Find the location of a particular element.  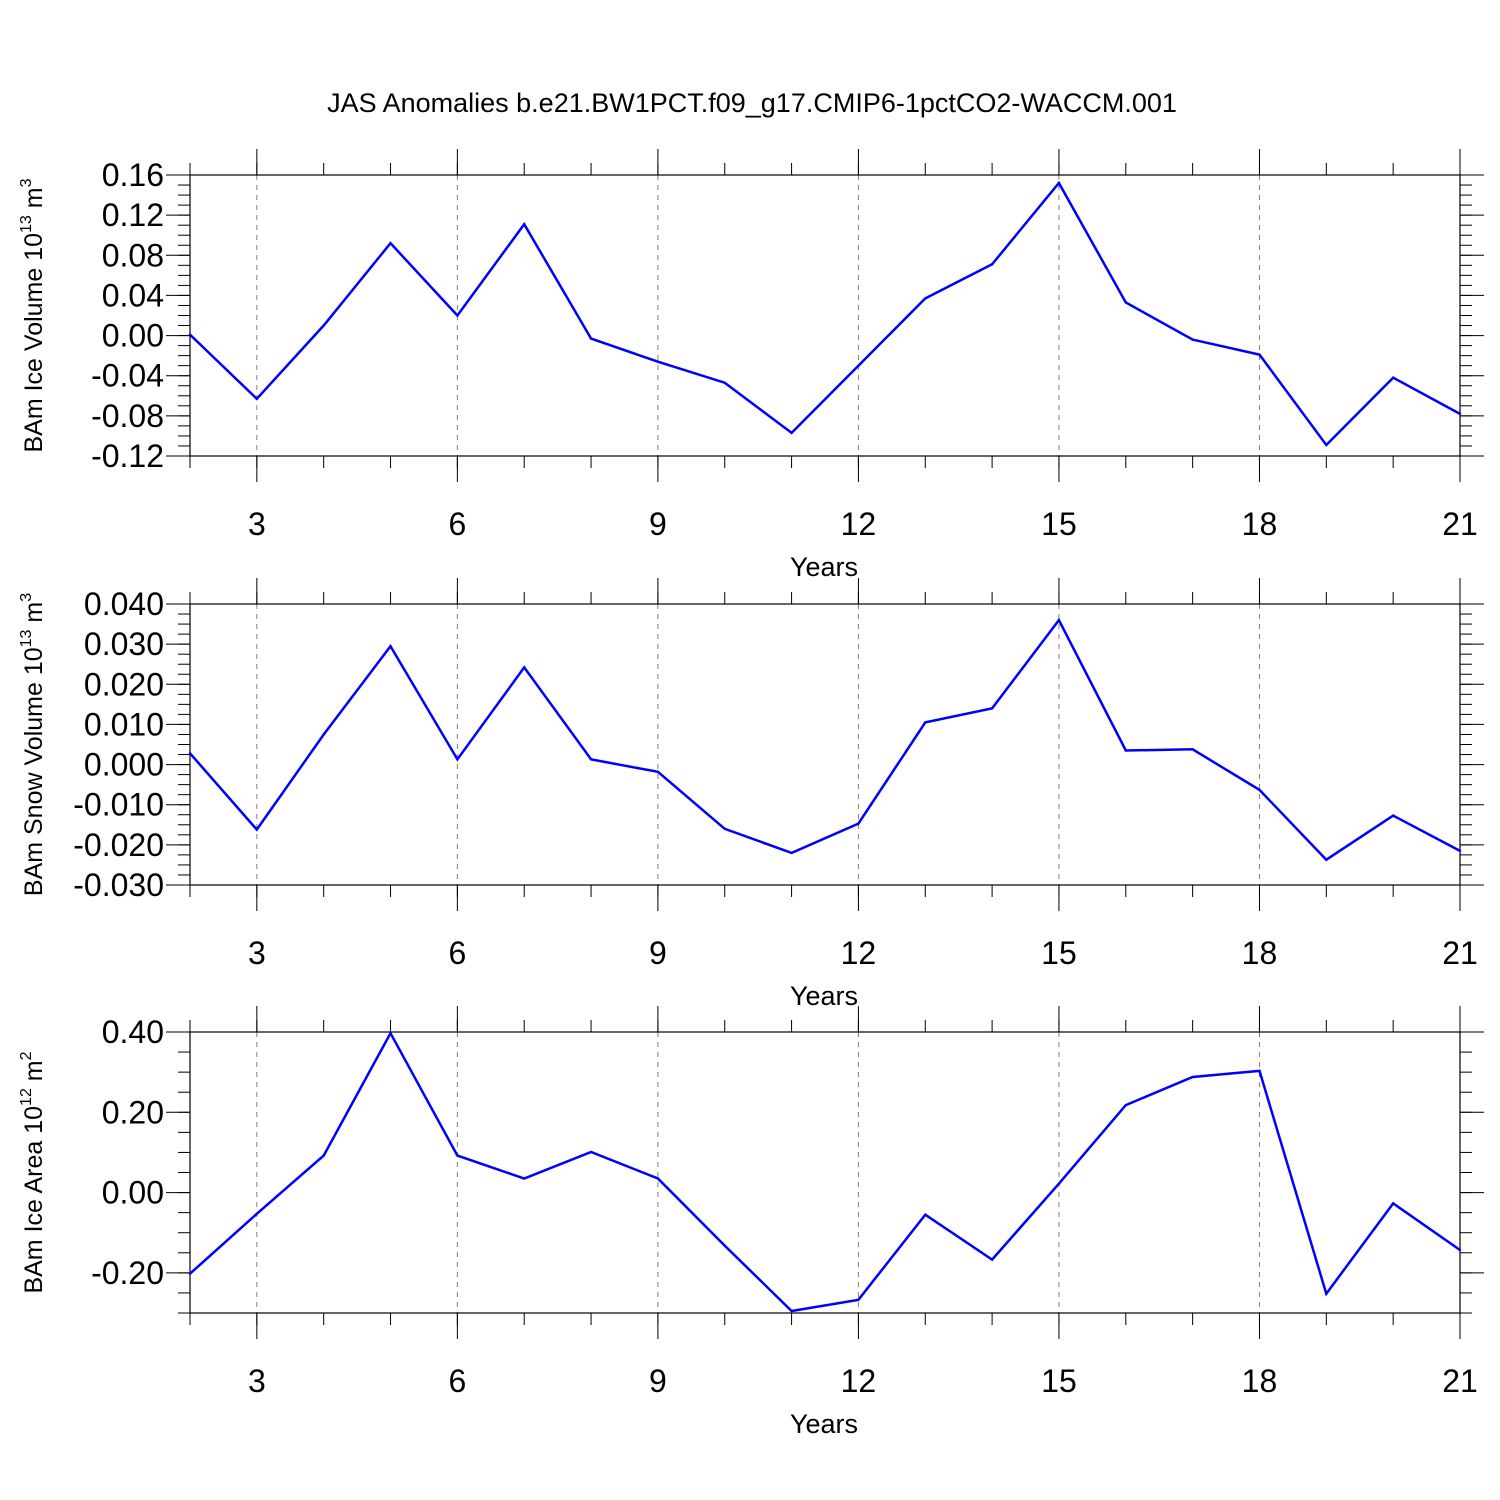

y-tick-label: 0.12 is located at coordinates (133, 215).